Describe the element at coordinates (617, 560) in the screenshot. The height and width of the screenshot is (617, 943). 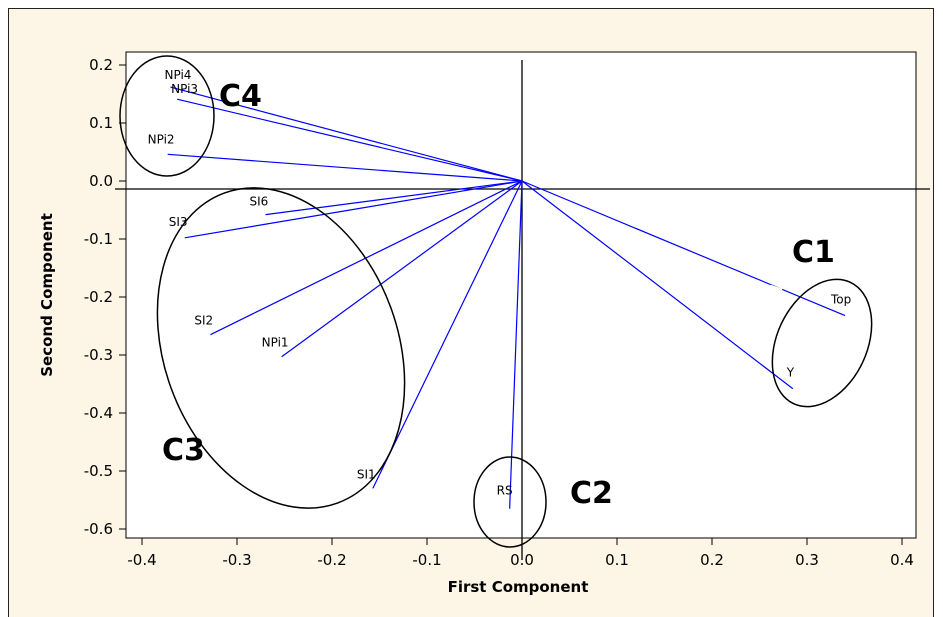
I see `x-tick-label: 0.1` at that location.